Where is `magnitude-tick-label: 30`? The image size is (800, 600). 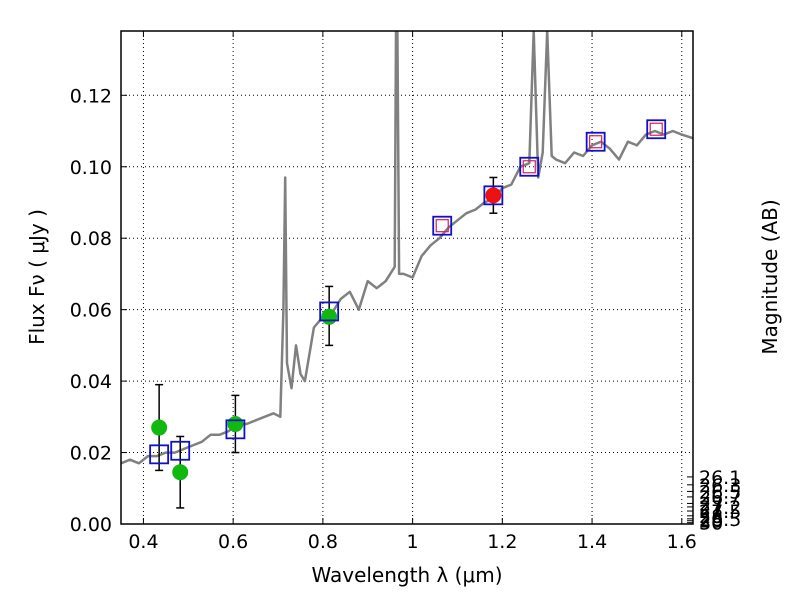
magnitude-tick-label: 30 is located at coordinates (711, 524).